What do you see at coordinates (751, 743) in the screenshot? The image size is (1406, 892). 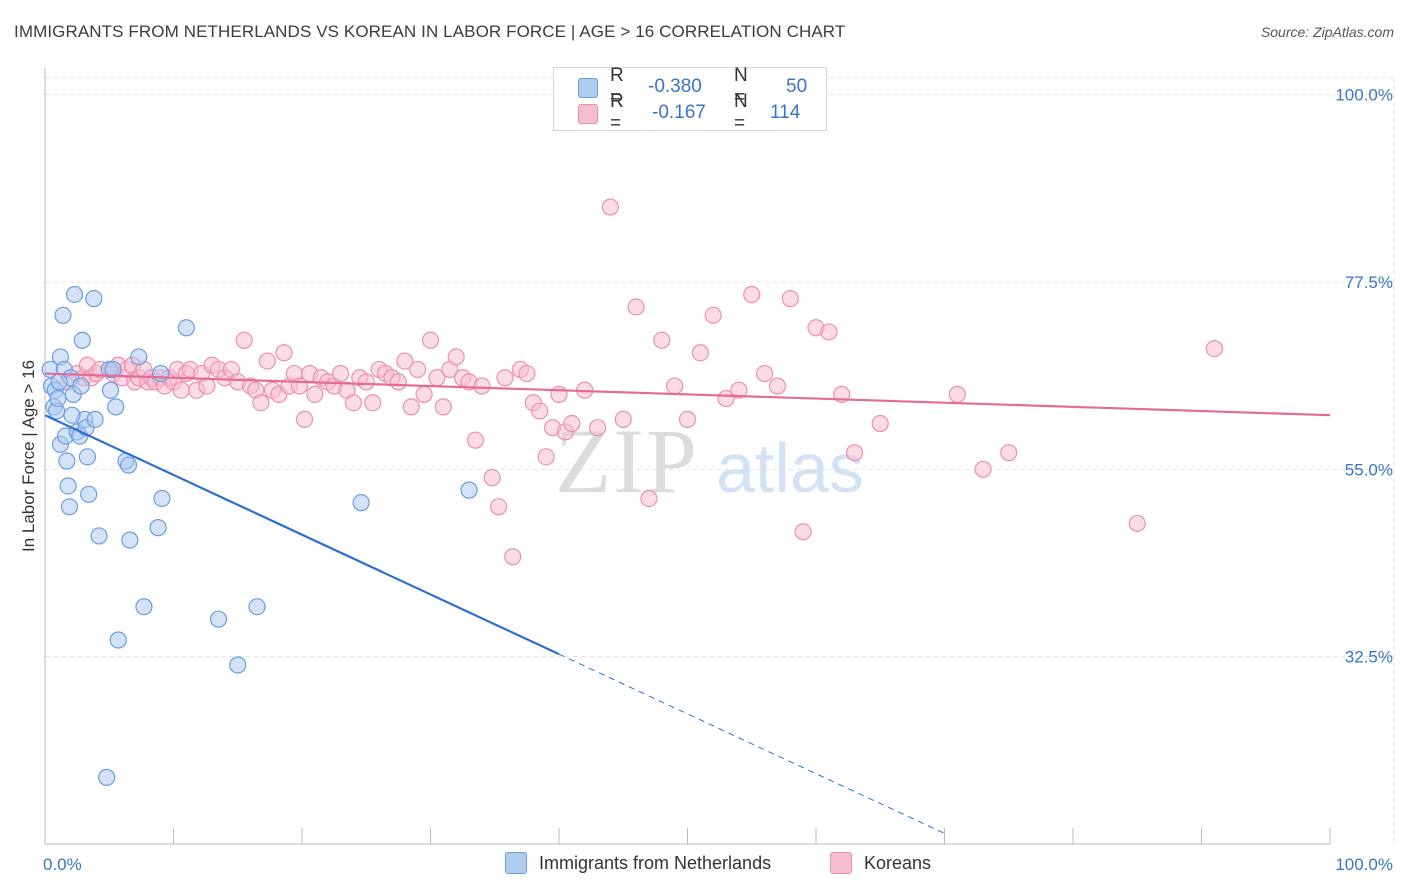 I see `netherlands-trend-extension` at bounding box center [751, 743].